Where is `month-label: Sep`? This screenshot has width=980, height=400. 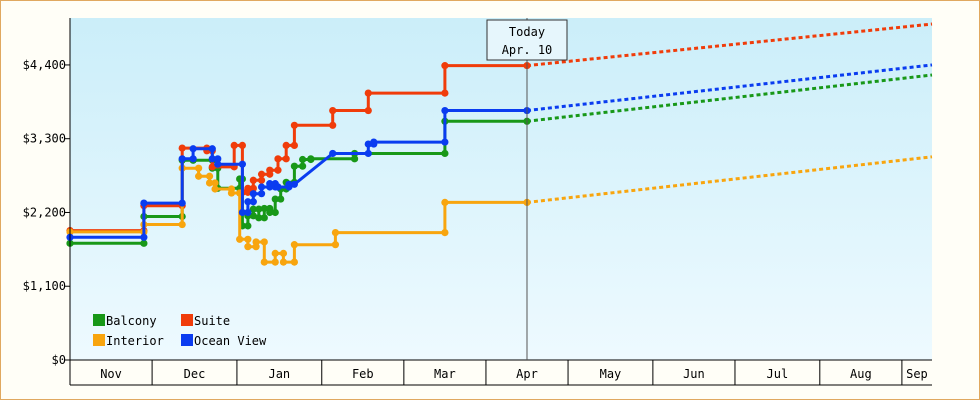
month-label: Sep is located at coordinates (917, 374).